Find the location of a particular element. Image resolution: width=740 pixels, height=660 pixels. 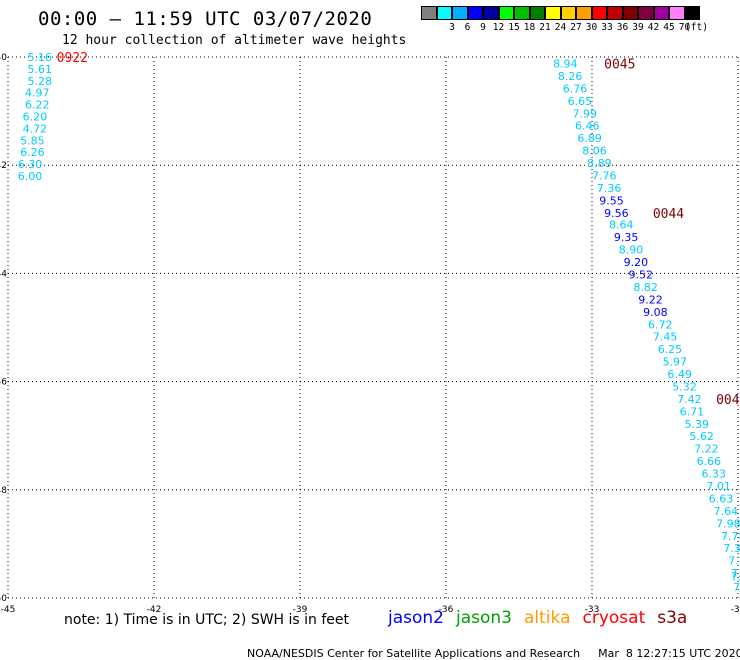

wave-height-value: 6.72 is located at coordinates (660, 324).